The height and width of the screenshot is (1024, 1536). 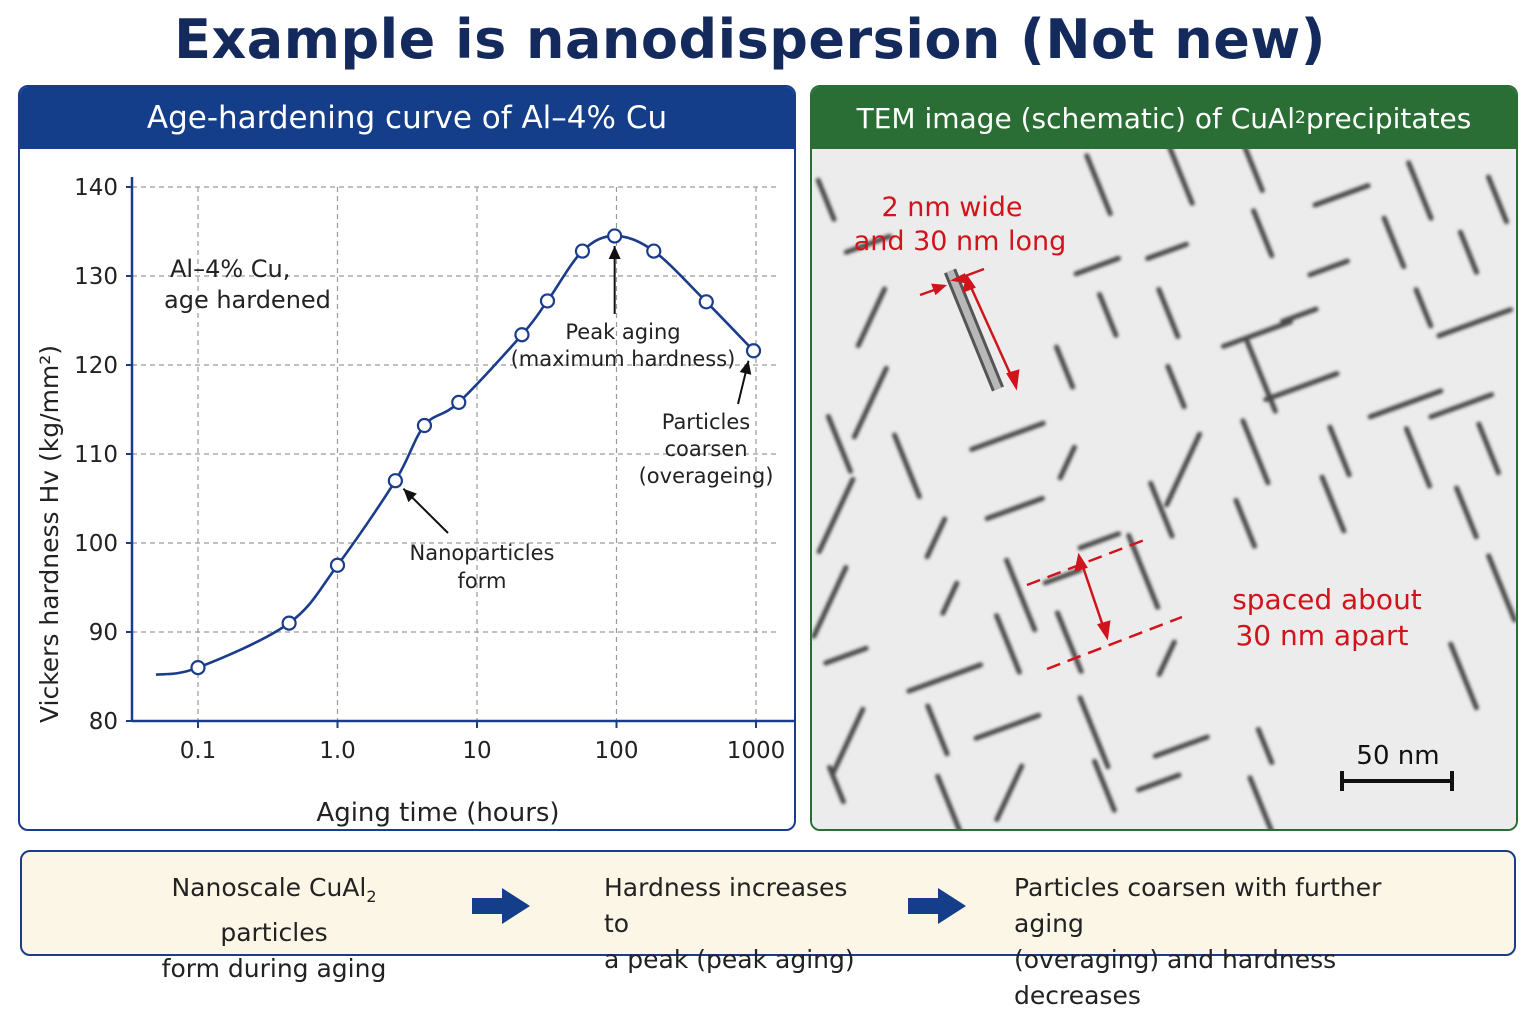 What do you see at coordinates (960, 241) in the screenshot?
I see `size-label-line2: and 30 nm long` at bounding box center [960, 241].